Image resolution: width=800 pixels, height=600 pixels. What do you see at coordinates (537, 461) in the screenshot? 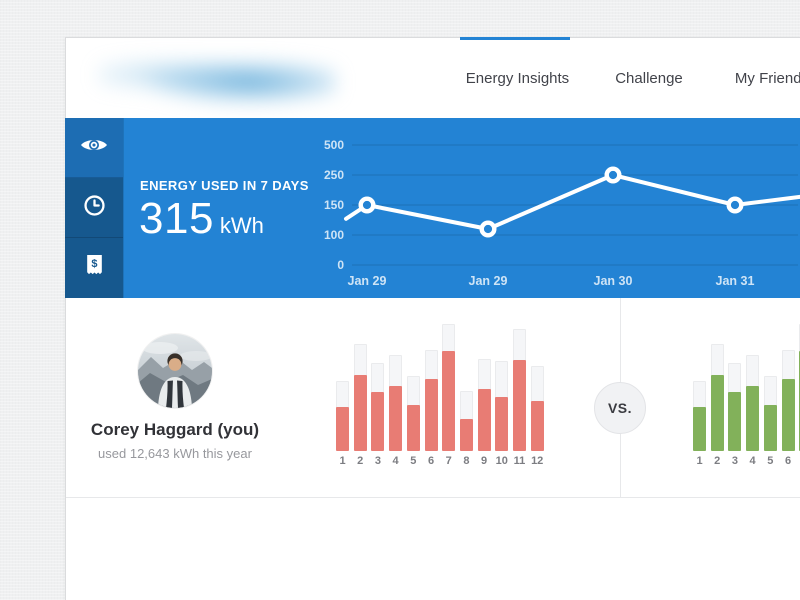
I see `bar-month-label: 12` at bounding box center [537, 461].